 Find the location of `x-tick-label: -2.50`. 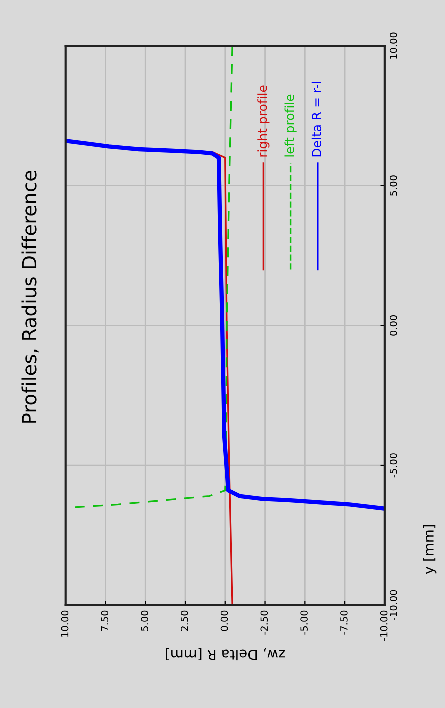

x-tick-label: -2.50 is located at coordinates (264, 622).